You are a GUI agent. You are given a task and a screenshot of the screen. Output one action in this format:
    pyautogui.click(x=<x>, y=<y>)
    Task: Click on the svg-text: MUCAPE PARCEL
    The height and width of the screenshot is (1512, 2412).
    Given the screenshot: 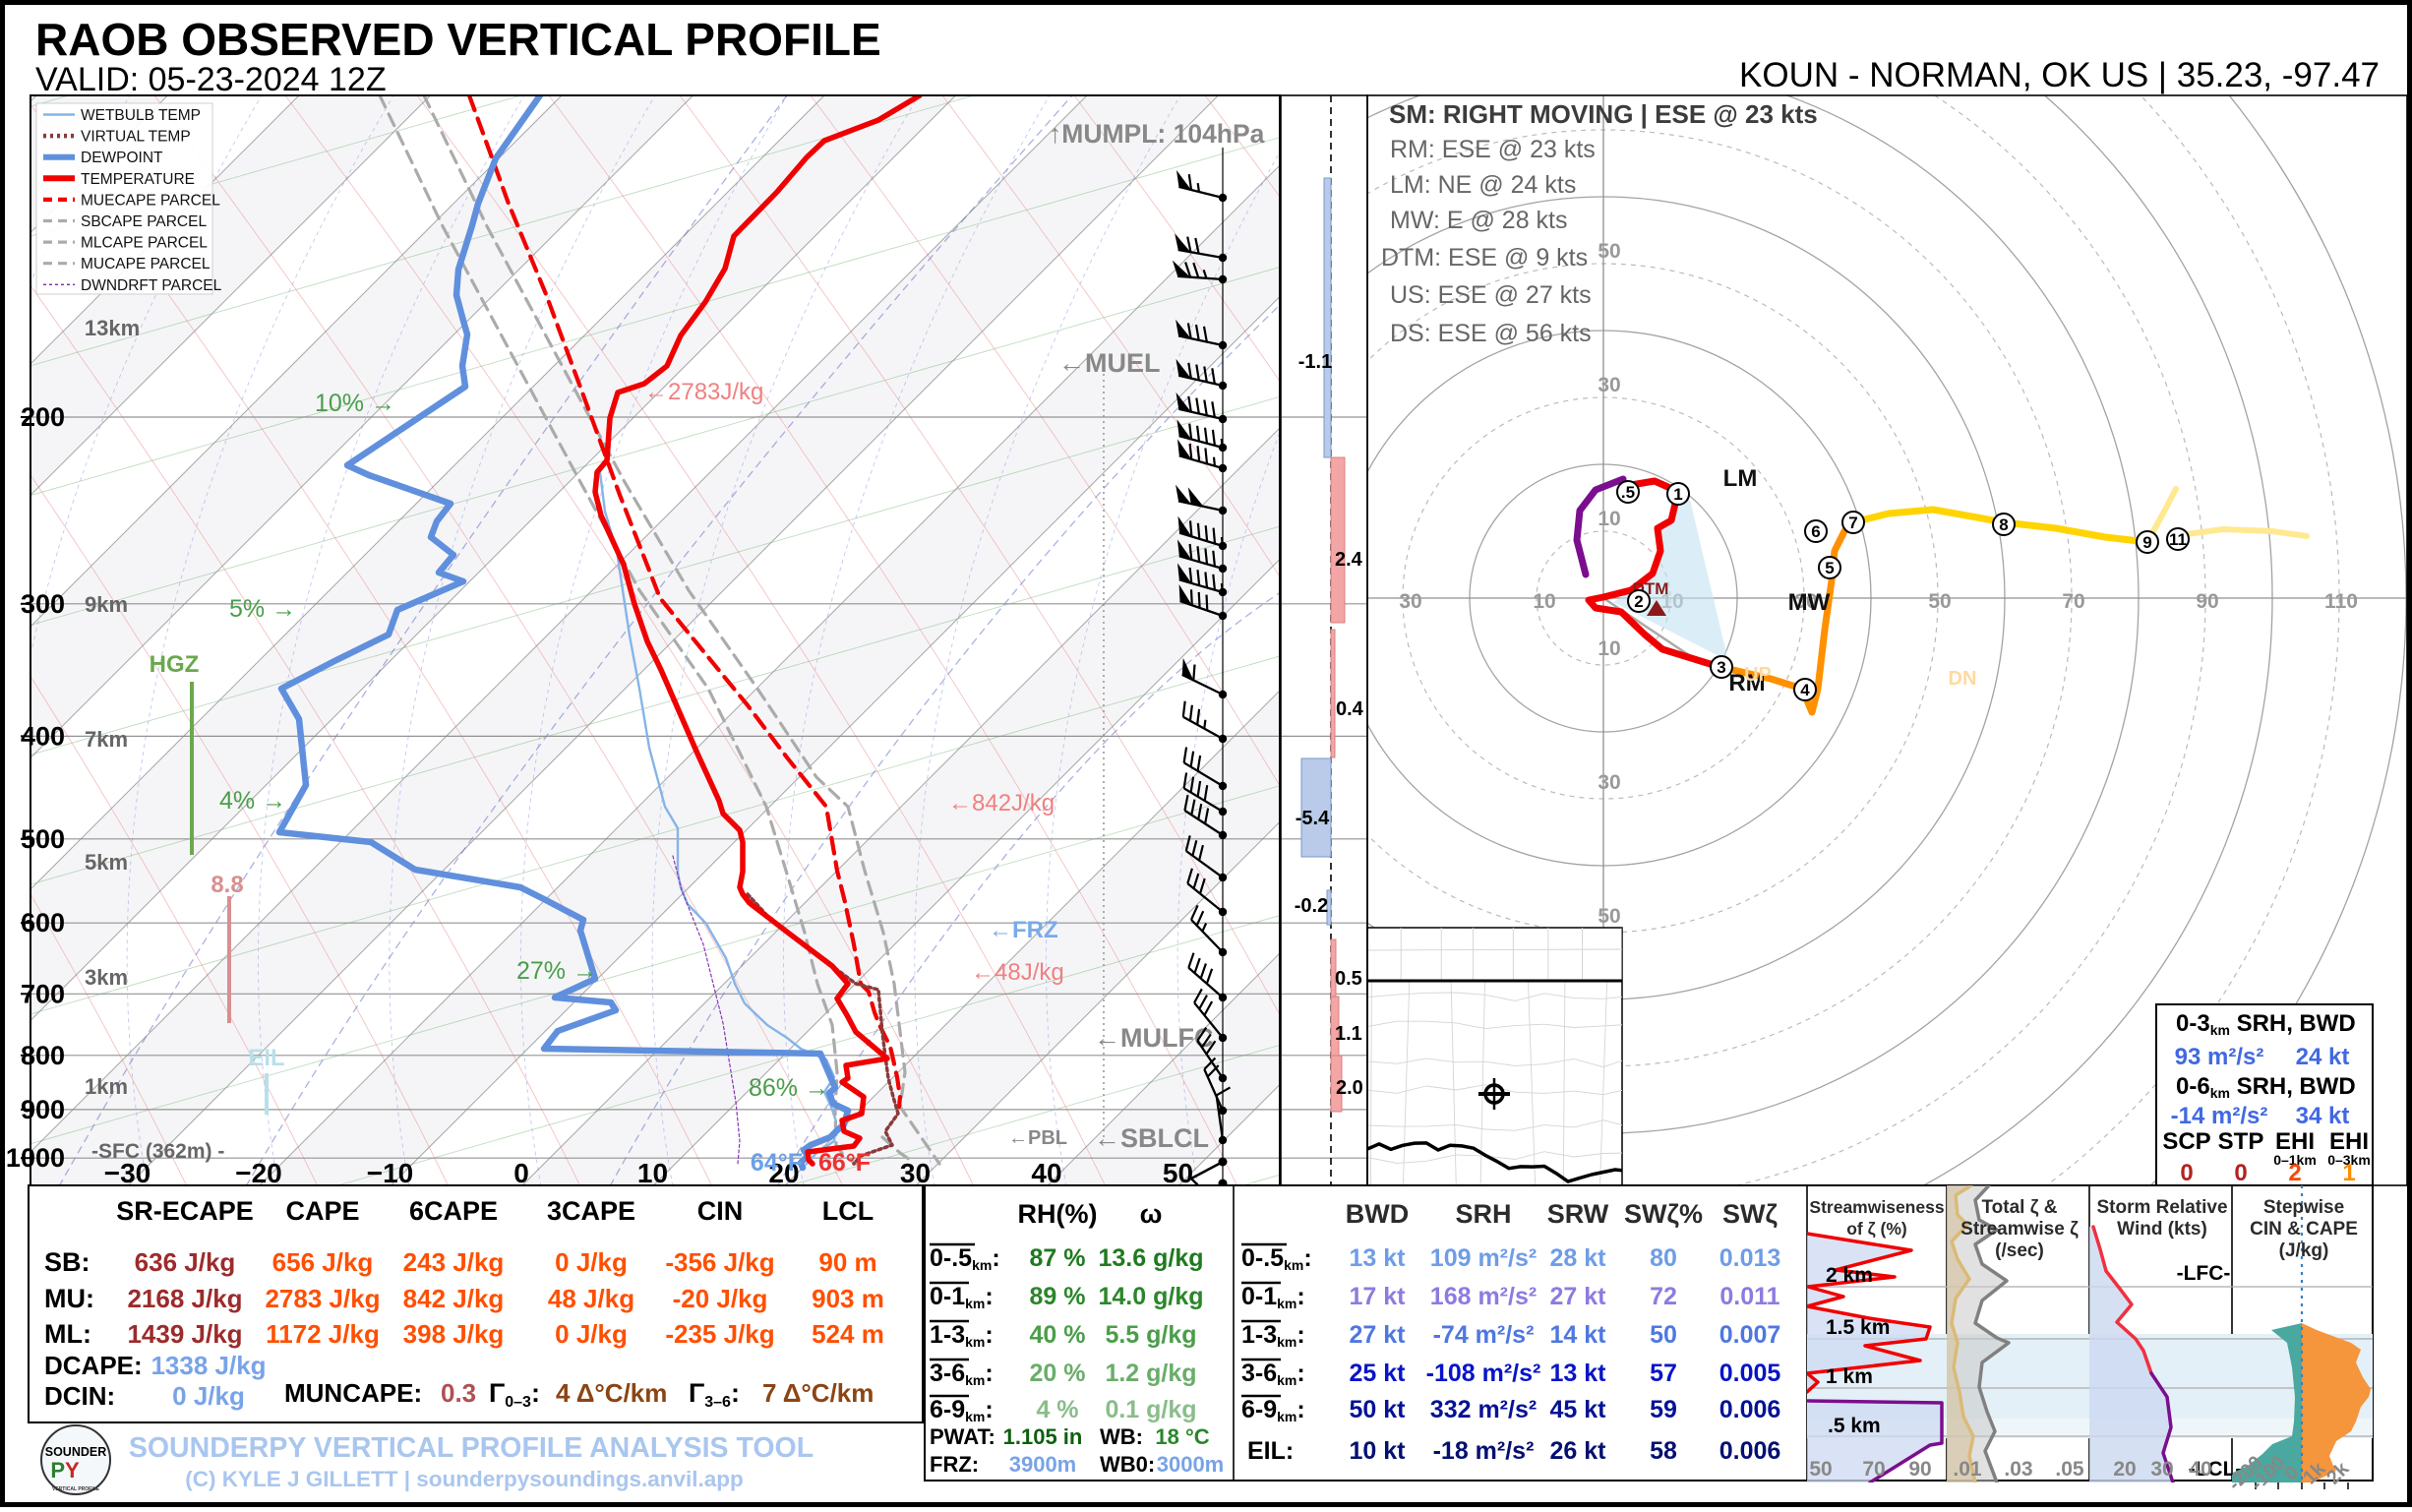 What is the action you would take?
    pyautogui.click(x=146, y=264)
    